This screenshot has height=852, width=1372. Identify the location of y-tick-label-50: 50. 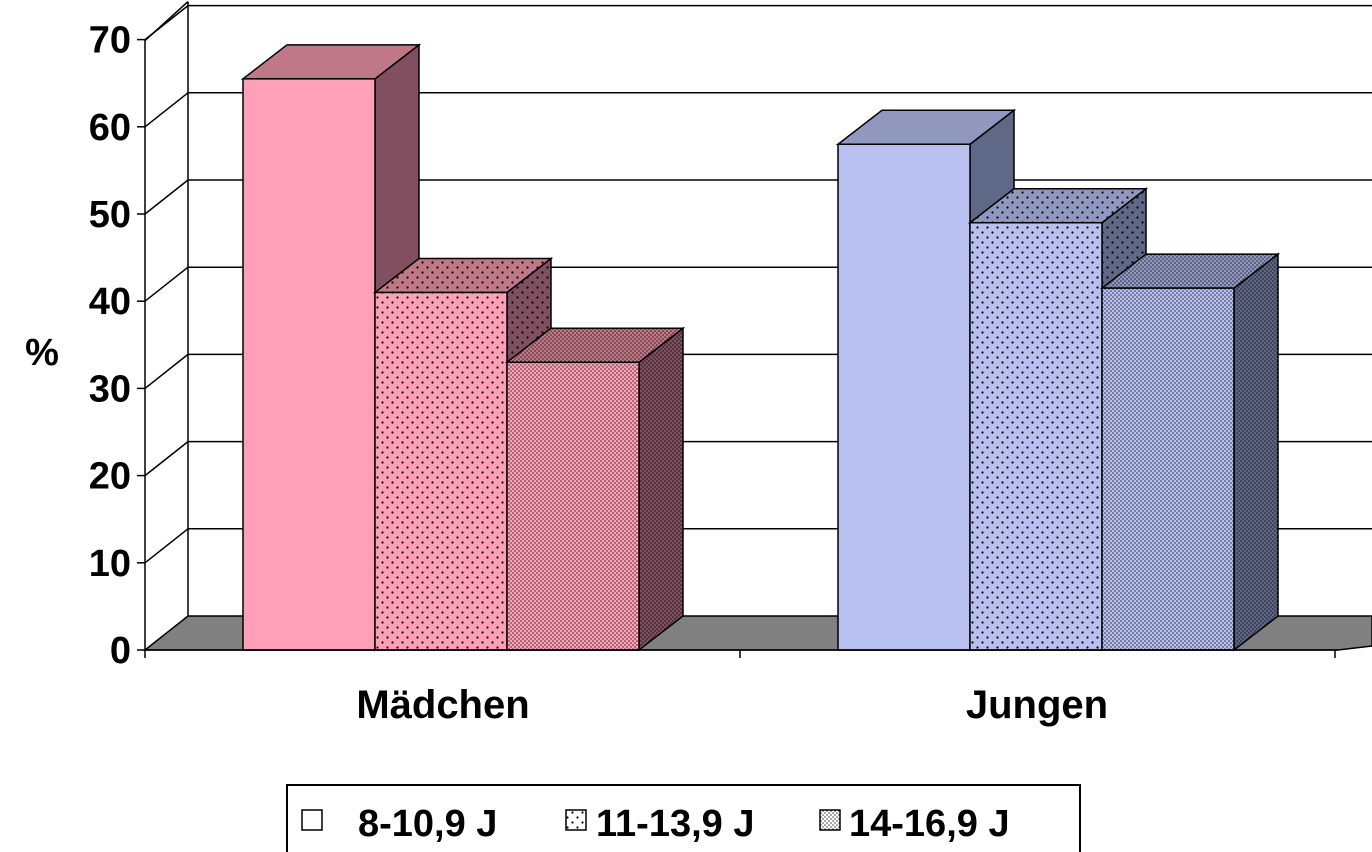
(110, 215).